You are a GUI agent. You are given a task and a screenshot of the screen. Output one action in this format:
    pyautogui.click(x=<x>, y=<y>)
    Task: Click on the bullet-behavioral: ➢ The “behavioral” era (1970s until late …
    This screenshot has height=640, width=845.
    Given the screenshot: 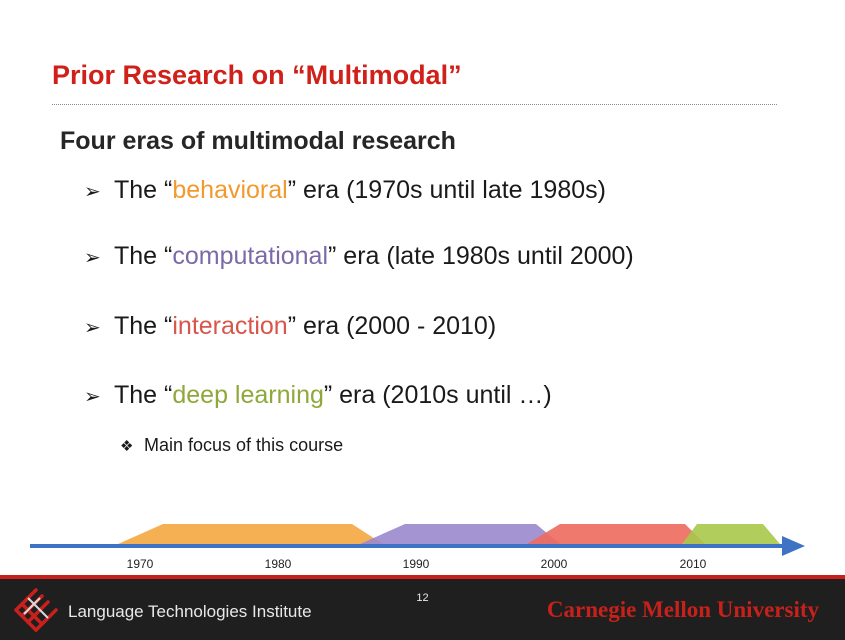 What is the action you would take?
    pyautogui.click(x=345, y=190)
    